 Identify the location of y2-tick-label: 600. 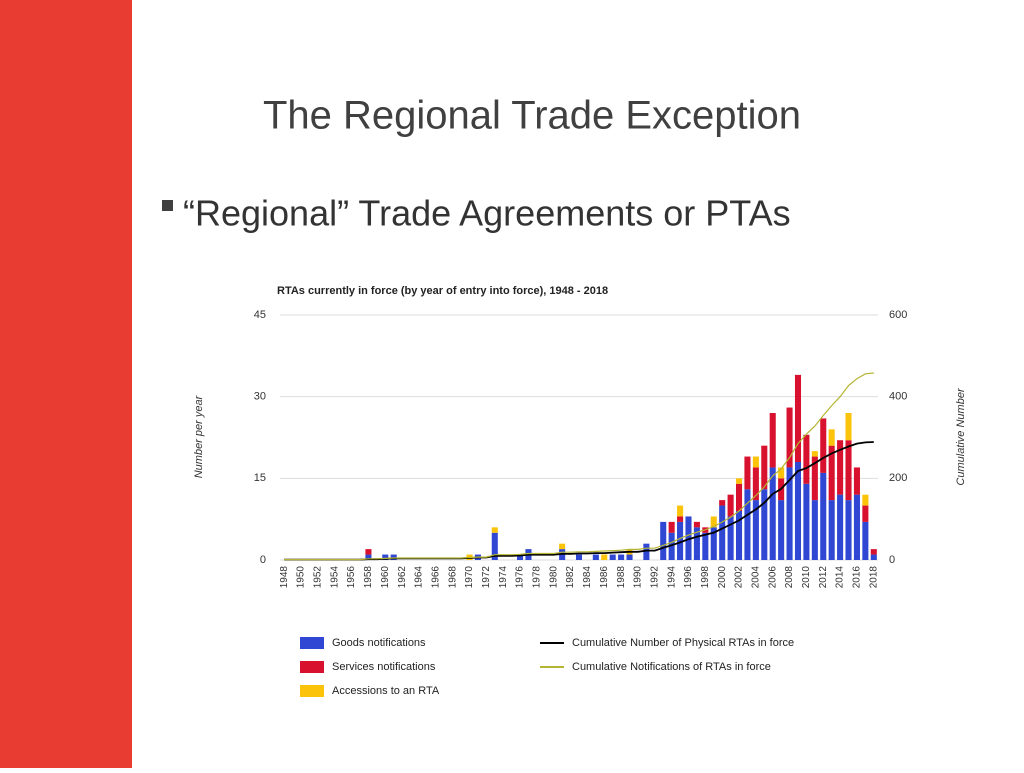
(898, 315).